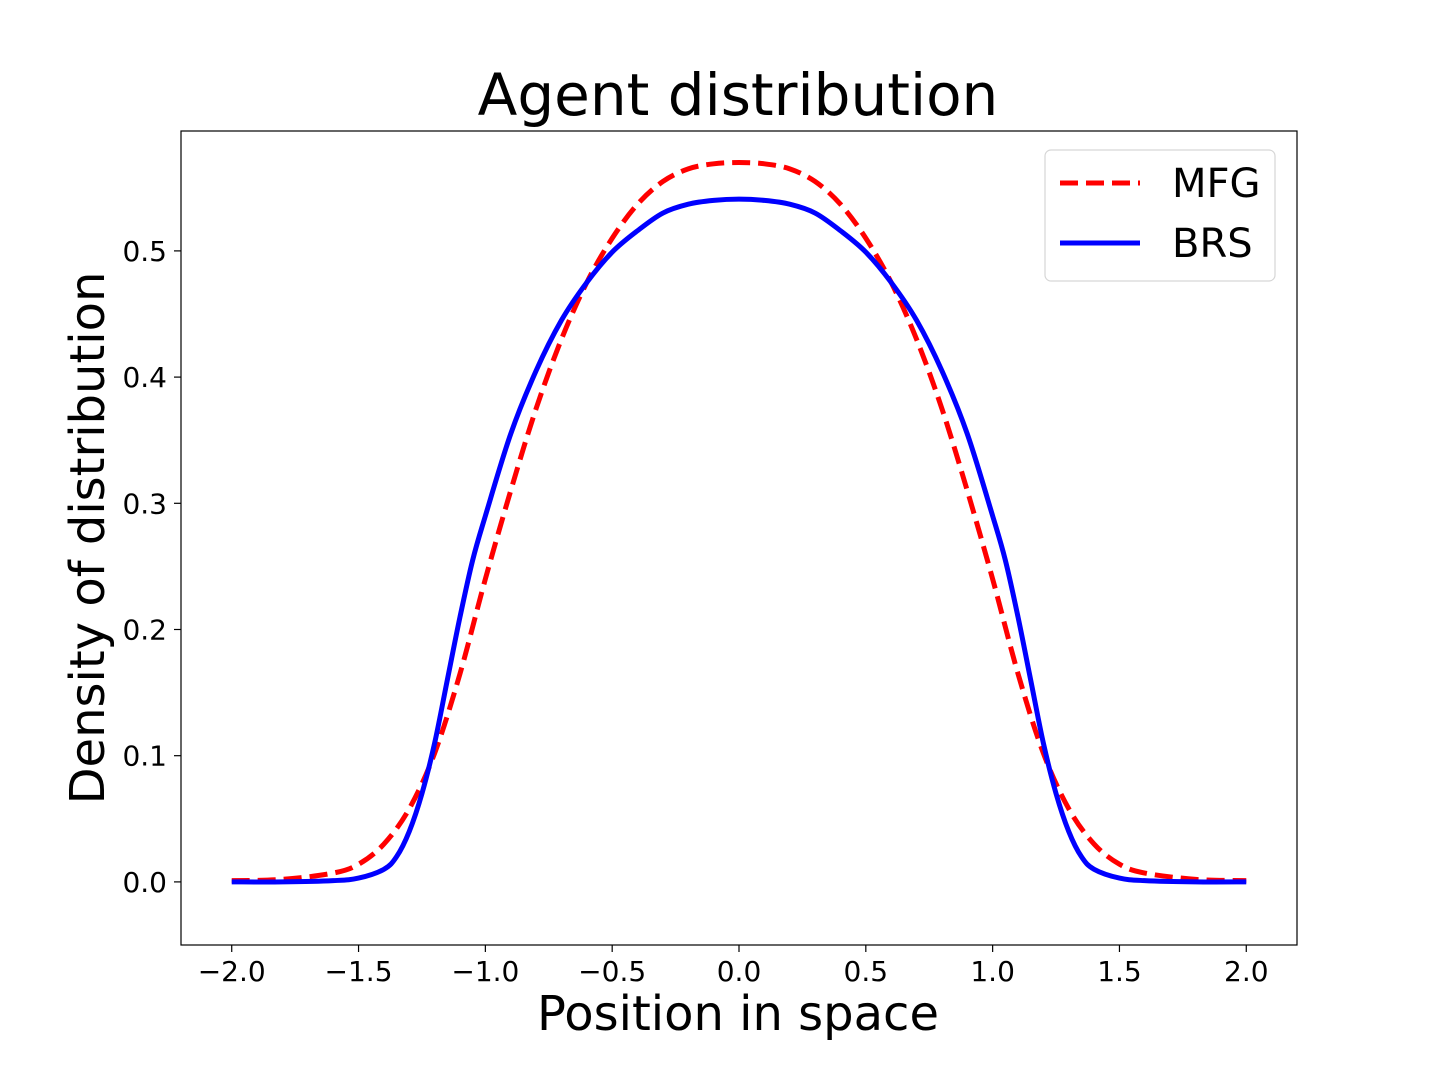  I want to click on x-axis-ticks: −2.0 −1.5 −1.0 −0.5 0.0 0.5 1.0 1.5 2.0, so click(733, 966).